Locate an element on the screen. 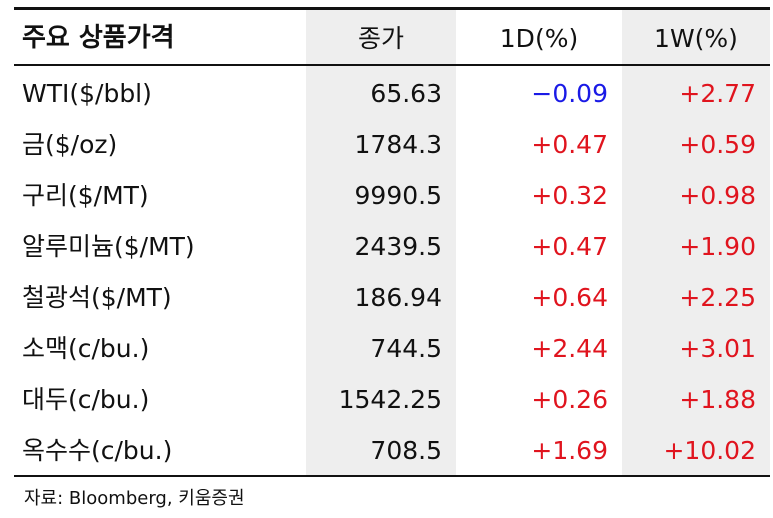 The image size is (773, 518). row-name: WTI($/bbl) is located at coordinates (87, 93).